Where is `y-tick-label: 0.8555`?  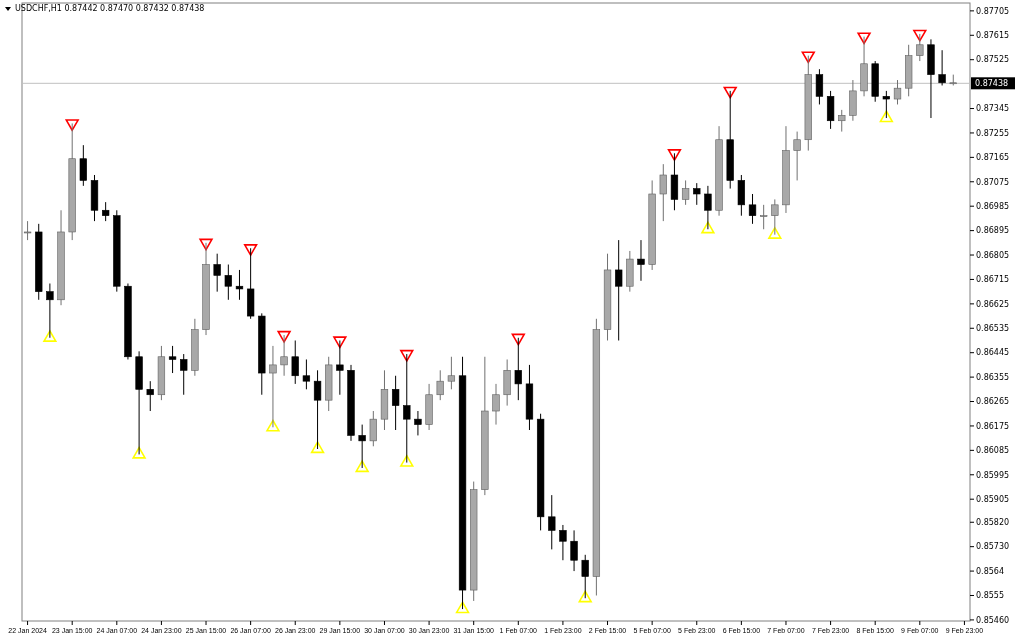 y-tick-label: 0.8555 is located at coordinates (990, 596).